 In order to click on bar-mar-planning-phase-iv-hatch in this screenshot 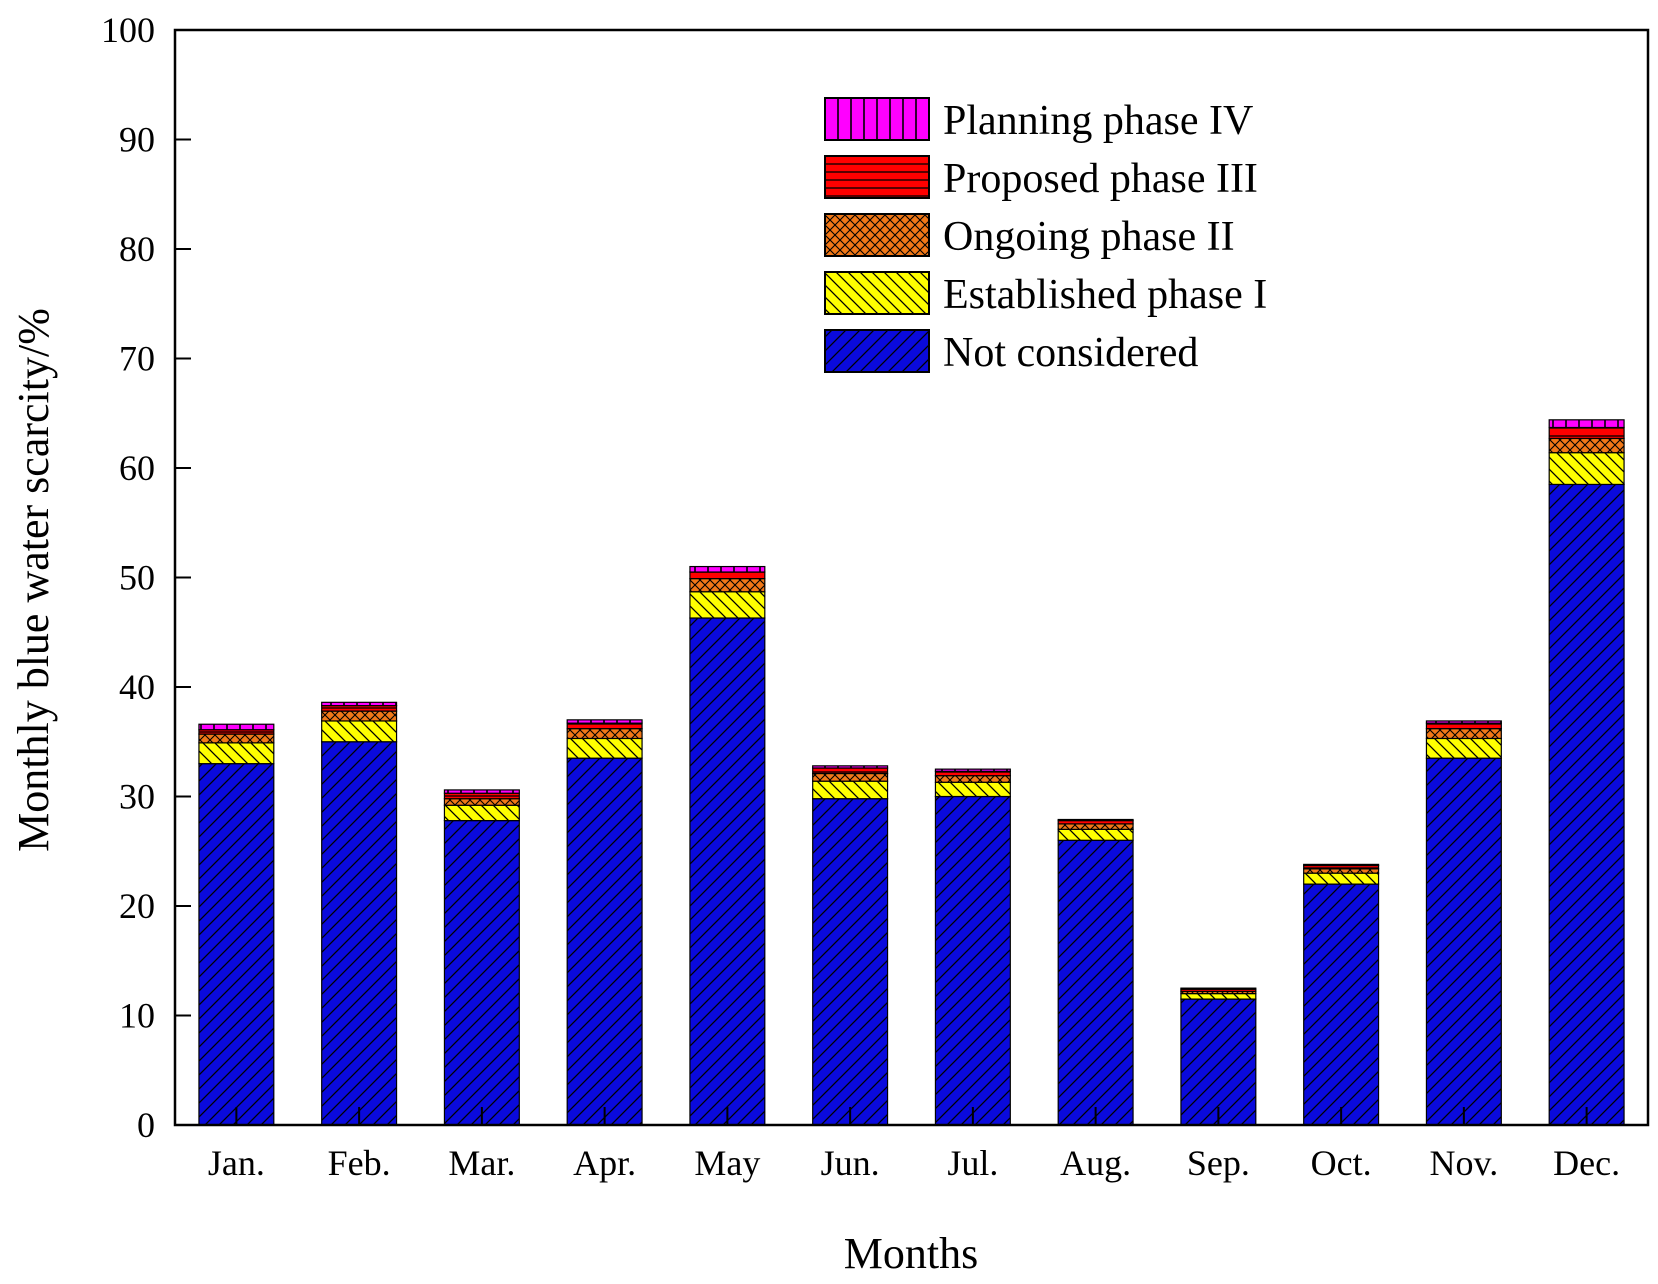, I will do `click(481, 791)`.